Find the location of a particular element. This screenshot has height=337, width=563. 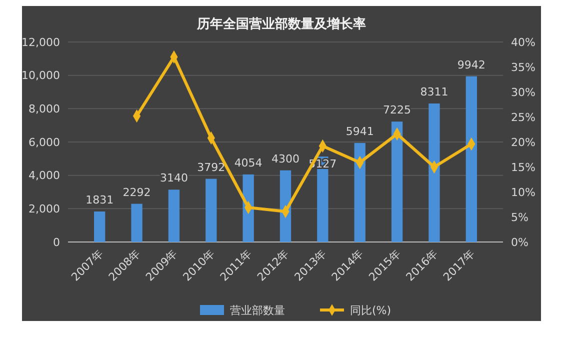

data-label: 2292 is located at coordinates (136, 192).